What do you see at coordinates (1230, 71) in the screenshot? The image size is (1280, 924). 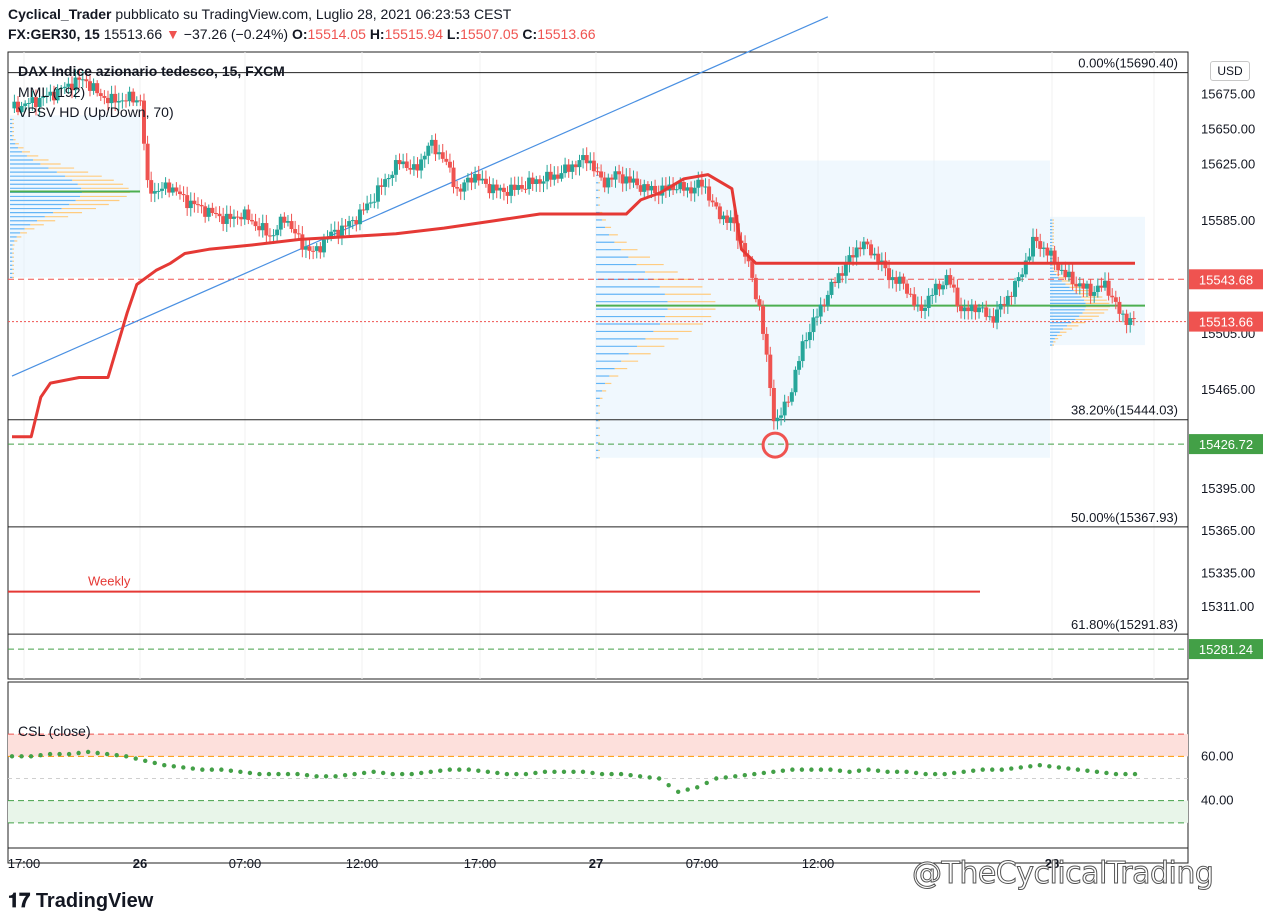 I see `currency-badge: USD` at bounding box center [1230, 71].